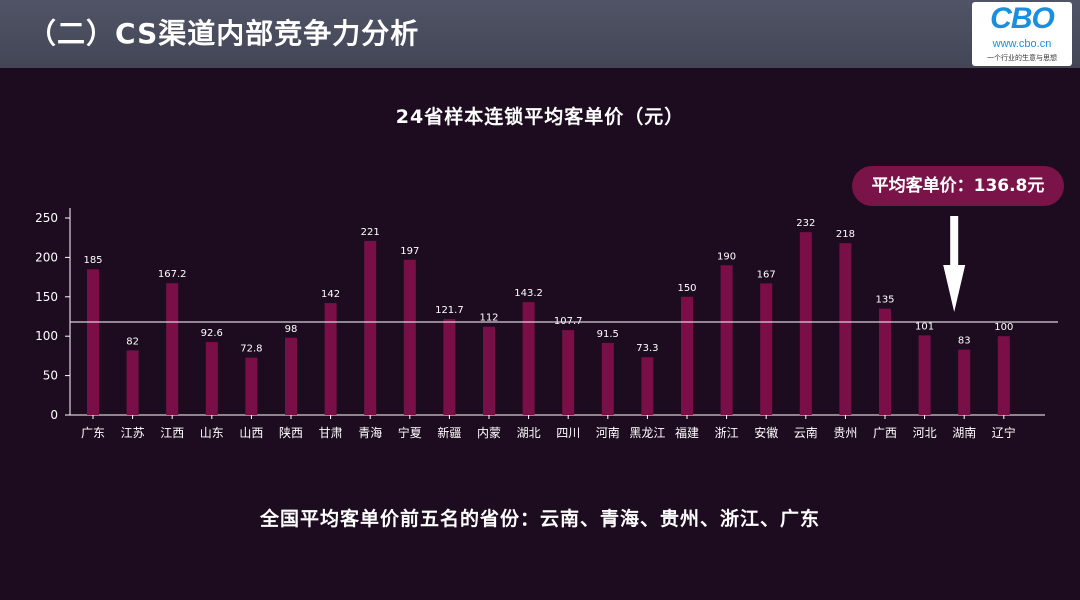 This screenshot has width=1080, height=600. Describe the element at coordinates (608, 334) in the screenshot. I see `bar-value-label: 91.5` at that location.